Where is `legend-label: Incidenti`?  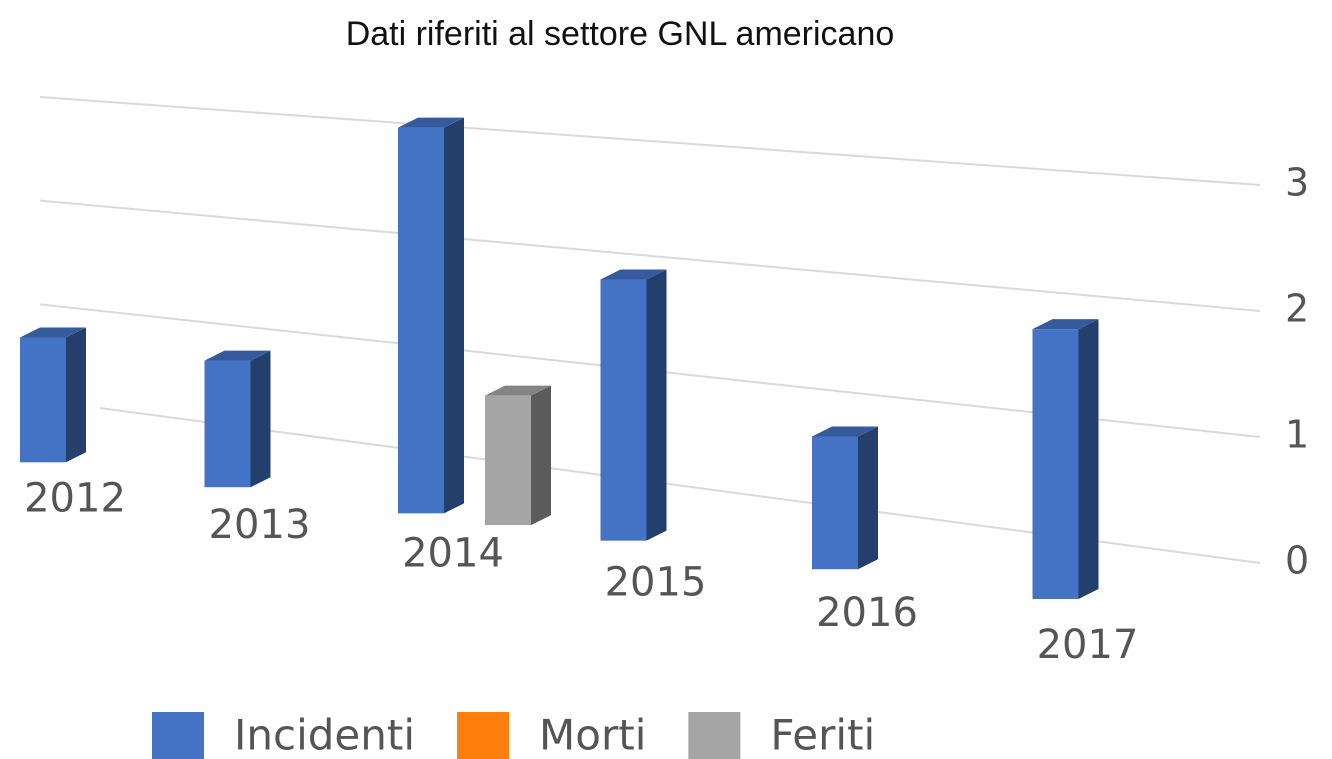 legend-label: Incidenti is located at coordinates (324, 735).